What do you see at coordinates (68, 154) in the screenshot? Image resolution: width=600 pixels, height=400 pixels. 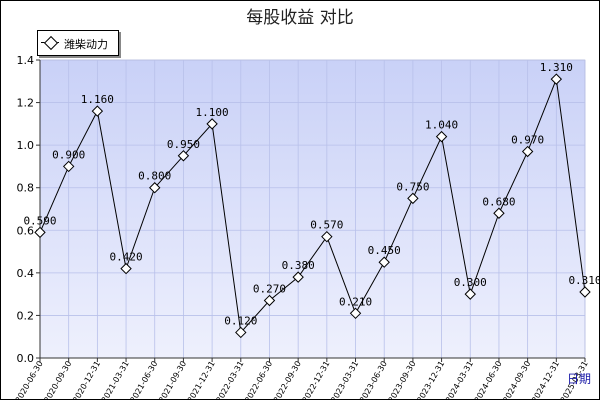 I see `data-label: 0.900` at bounding box center [68, 154].